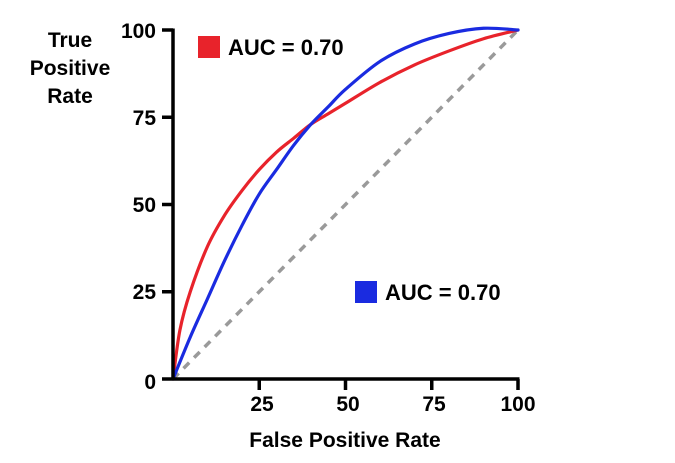 The height and width of the screenshot is (463, 675). I want to click on x-tick-label-100: 100, so click(517, 404).